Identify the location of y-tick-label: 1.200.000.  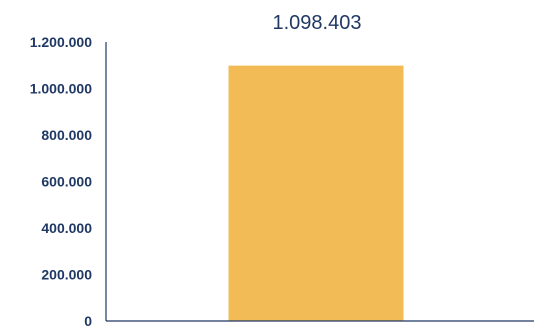
(61, 42).